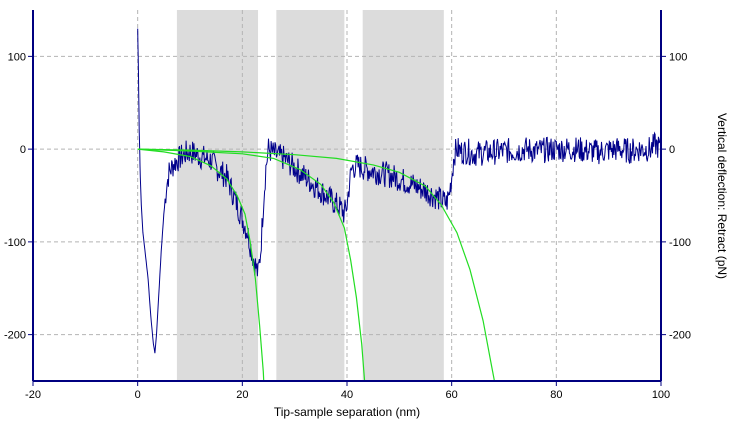  What do you see at coordinates (33, 395) in the screenshot?
I see `x-tick-label: -20` at bounding box center [33, 395].